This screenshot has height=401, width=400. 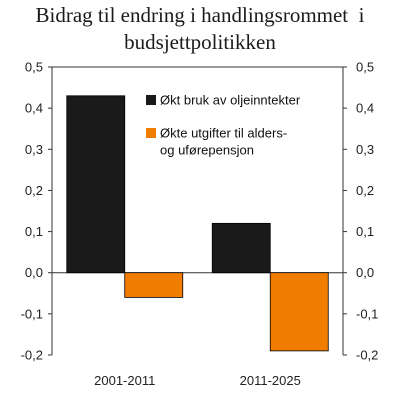 What do you see at coordinates (34, 231) in the screenshot?
I see `y-tick-label-left: 0,1` at bounding box center [34, 231].